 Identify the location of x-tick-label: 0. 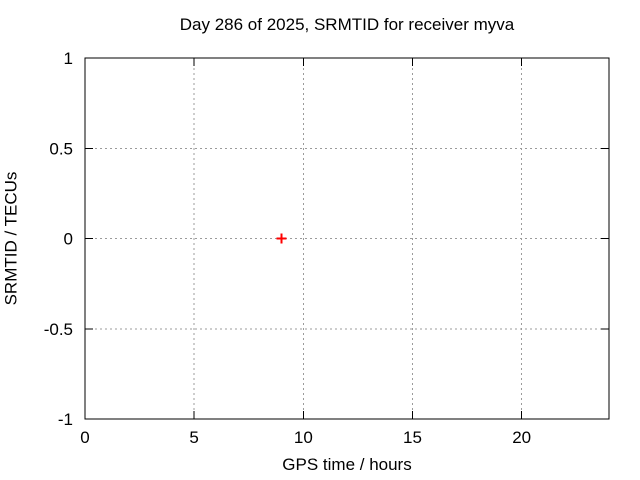
(84, 437).